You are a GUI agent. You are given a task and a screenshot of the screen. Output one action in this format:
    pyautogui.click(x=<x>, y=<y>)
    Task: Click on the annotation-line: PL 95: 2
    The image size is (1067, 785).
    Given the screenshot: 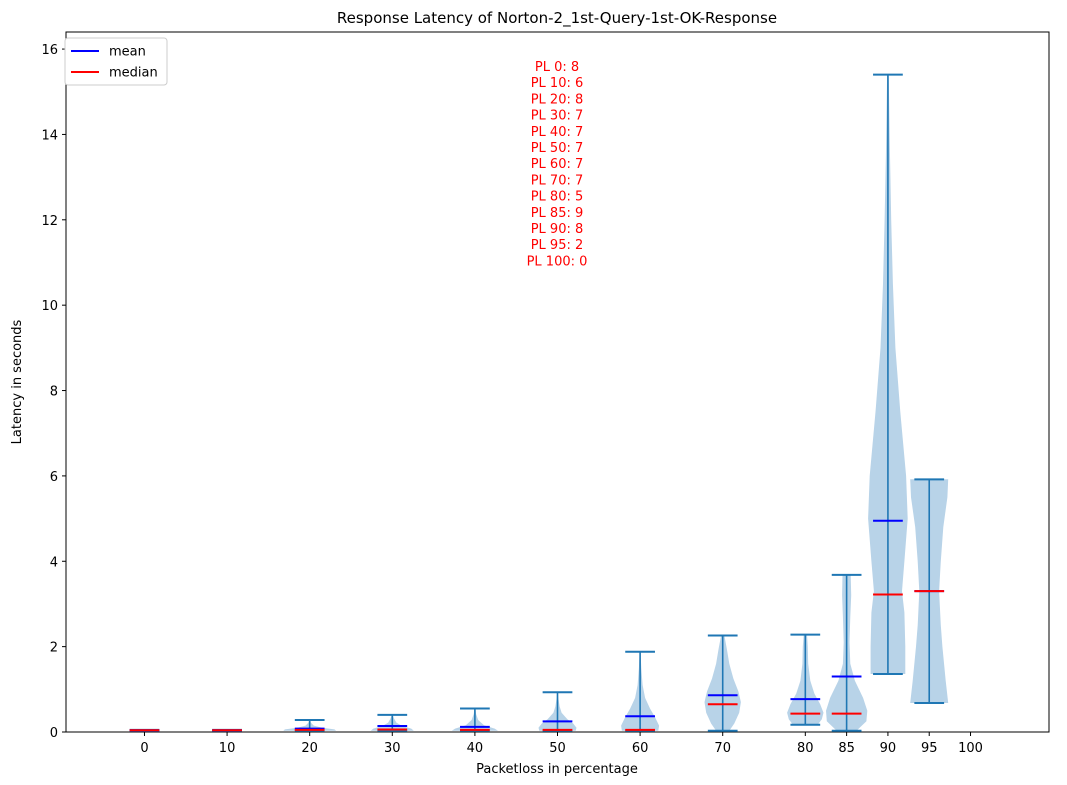 What is the action you would take?
    pyautogui.click(x=557, y=245)
    